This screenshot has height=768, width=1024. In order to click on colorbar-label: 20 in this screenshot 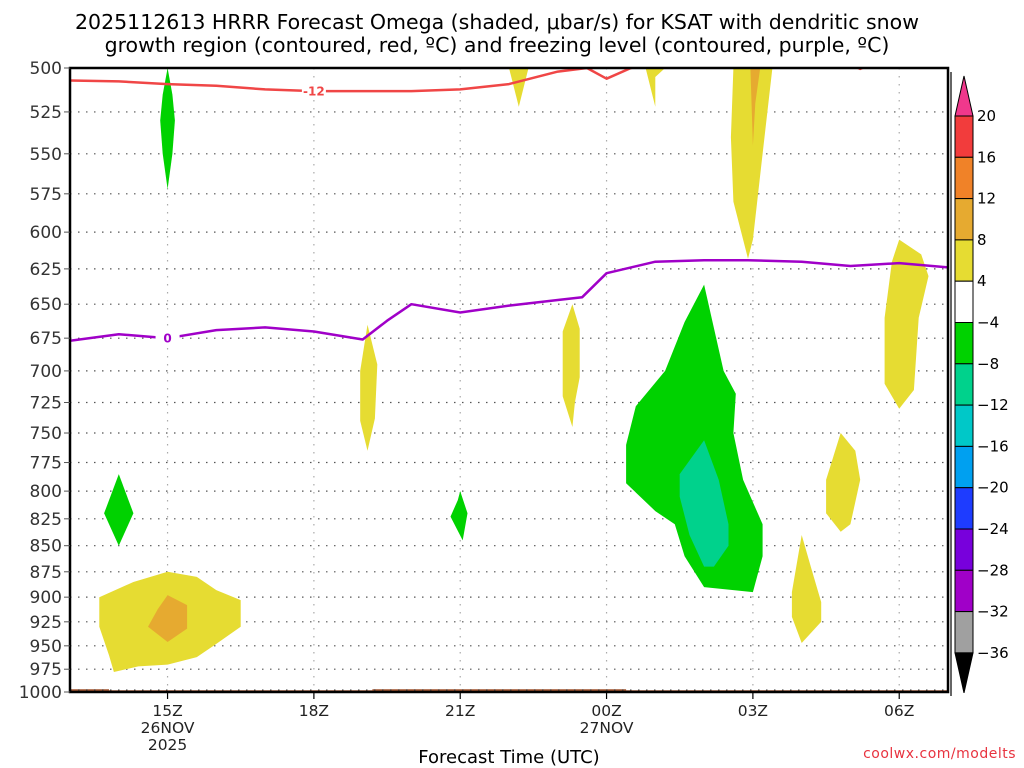, I will do `click(986, 116)`.